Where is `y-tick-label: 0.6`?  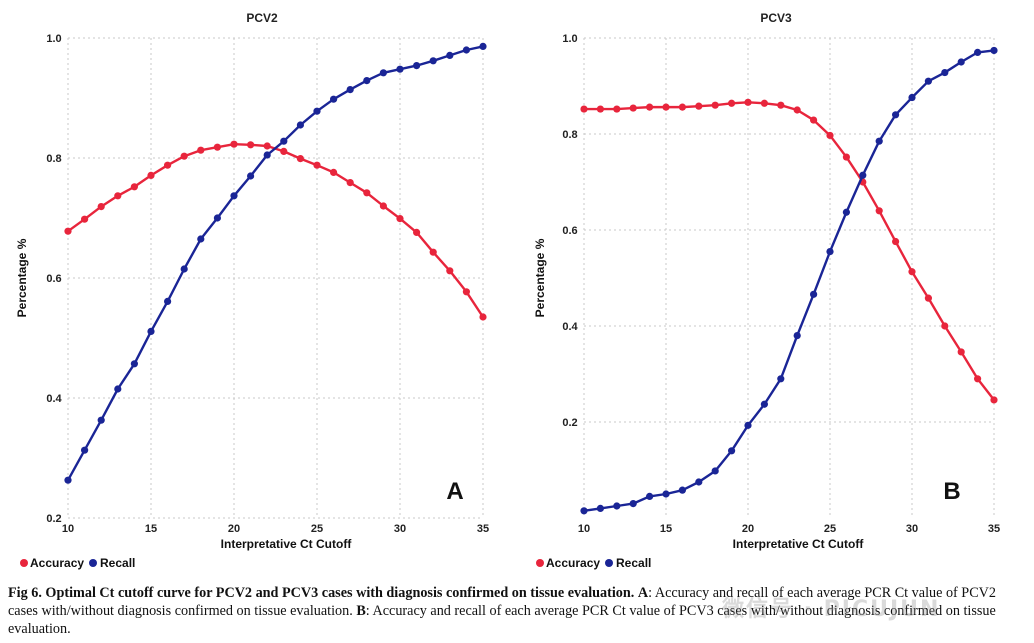 y-tick-label: 0.6 is located at coordinates (569, 231).